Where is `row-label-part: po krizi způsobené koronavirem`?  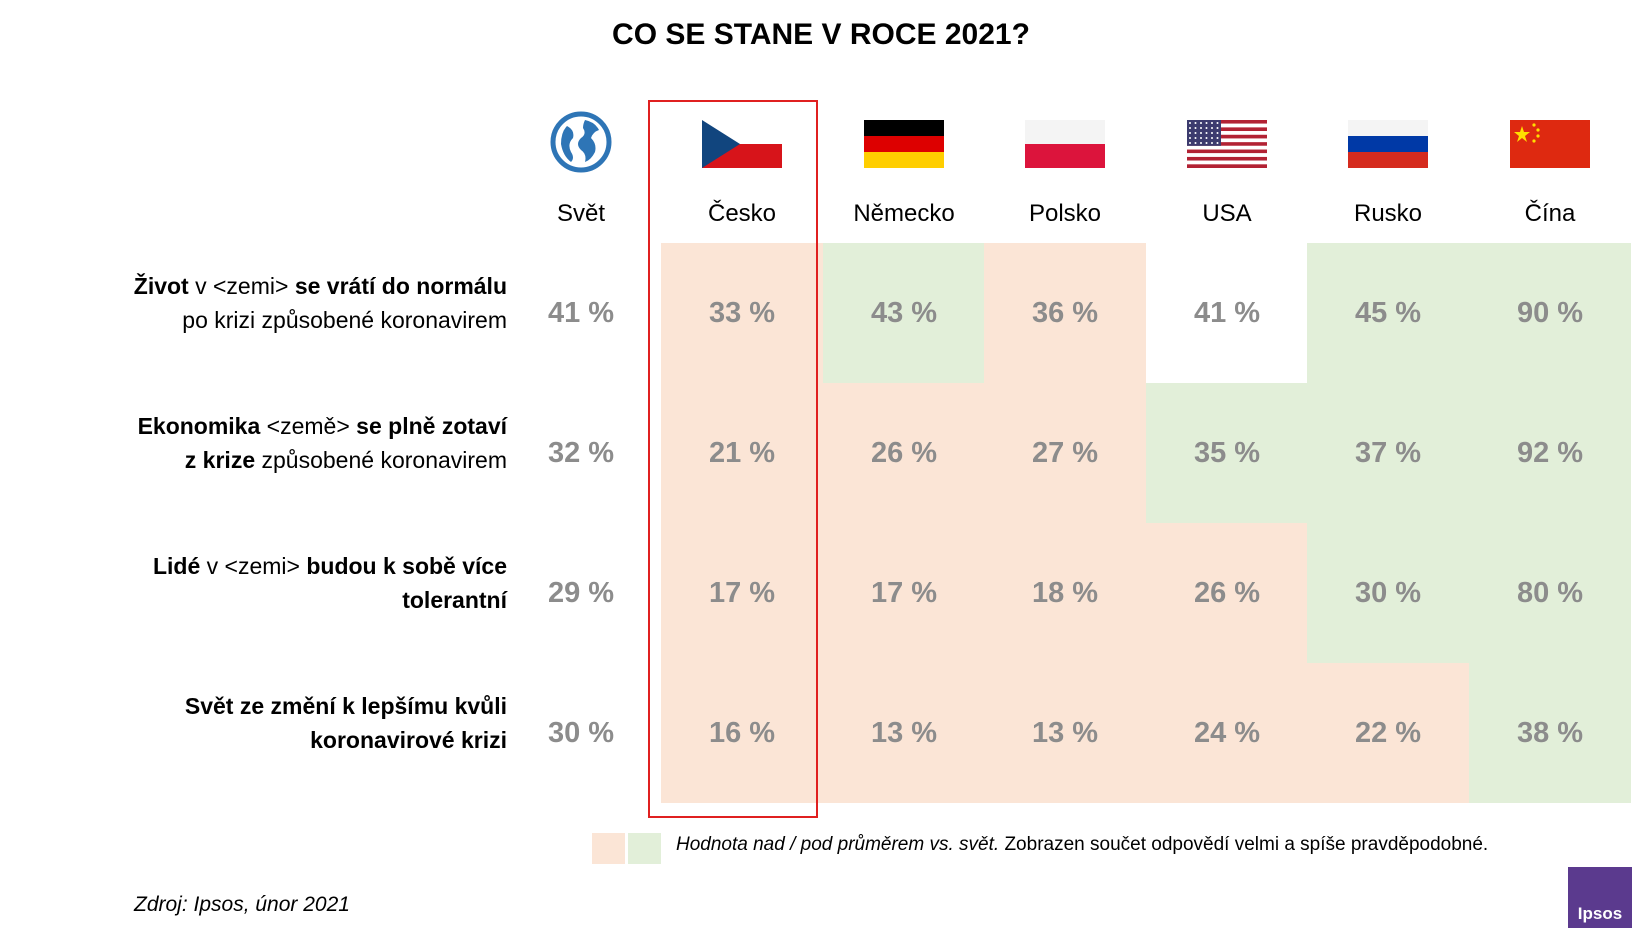 row-label-part: po krizi způsobené koronavirem is located at coordinates (344, 320).